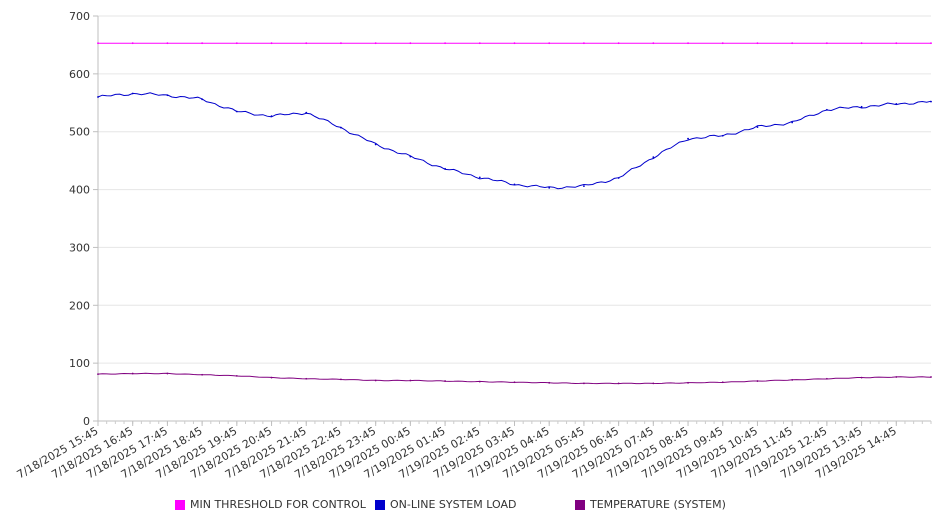 This screenshot has width=946, height=526. I want to click on y-tick-label: 200, so click(79, 305).